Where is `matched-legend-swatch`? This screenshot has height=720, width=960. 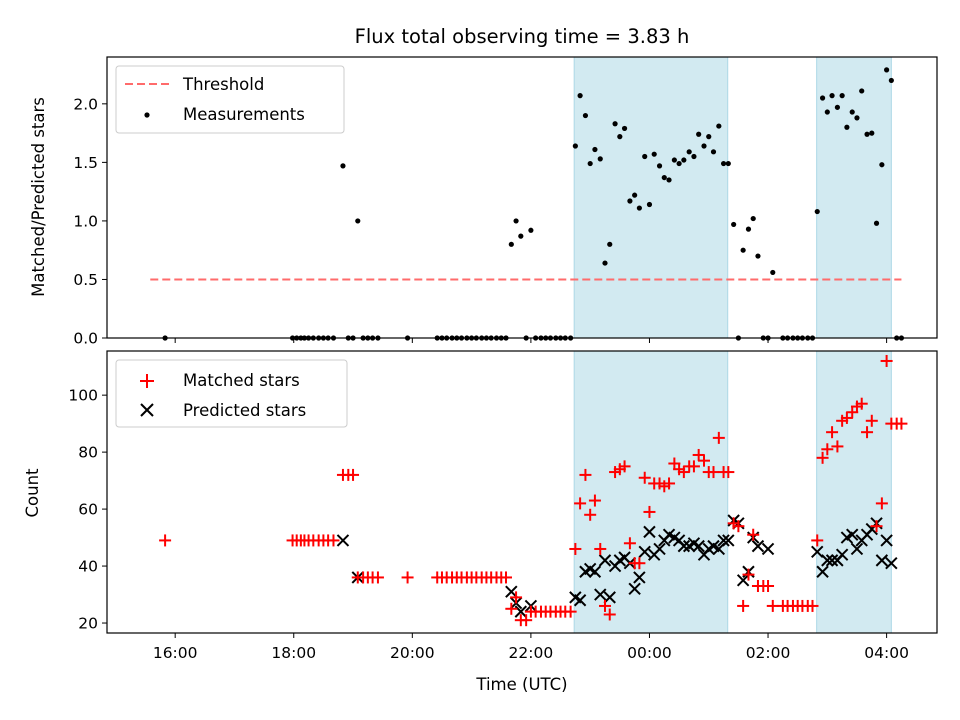
matched-legend-swatch is located at coordinates (147, 381).